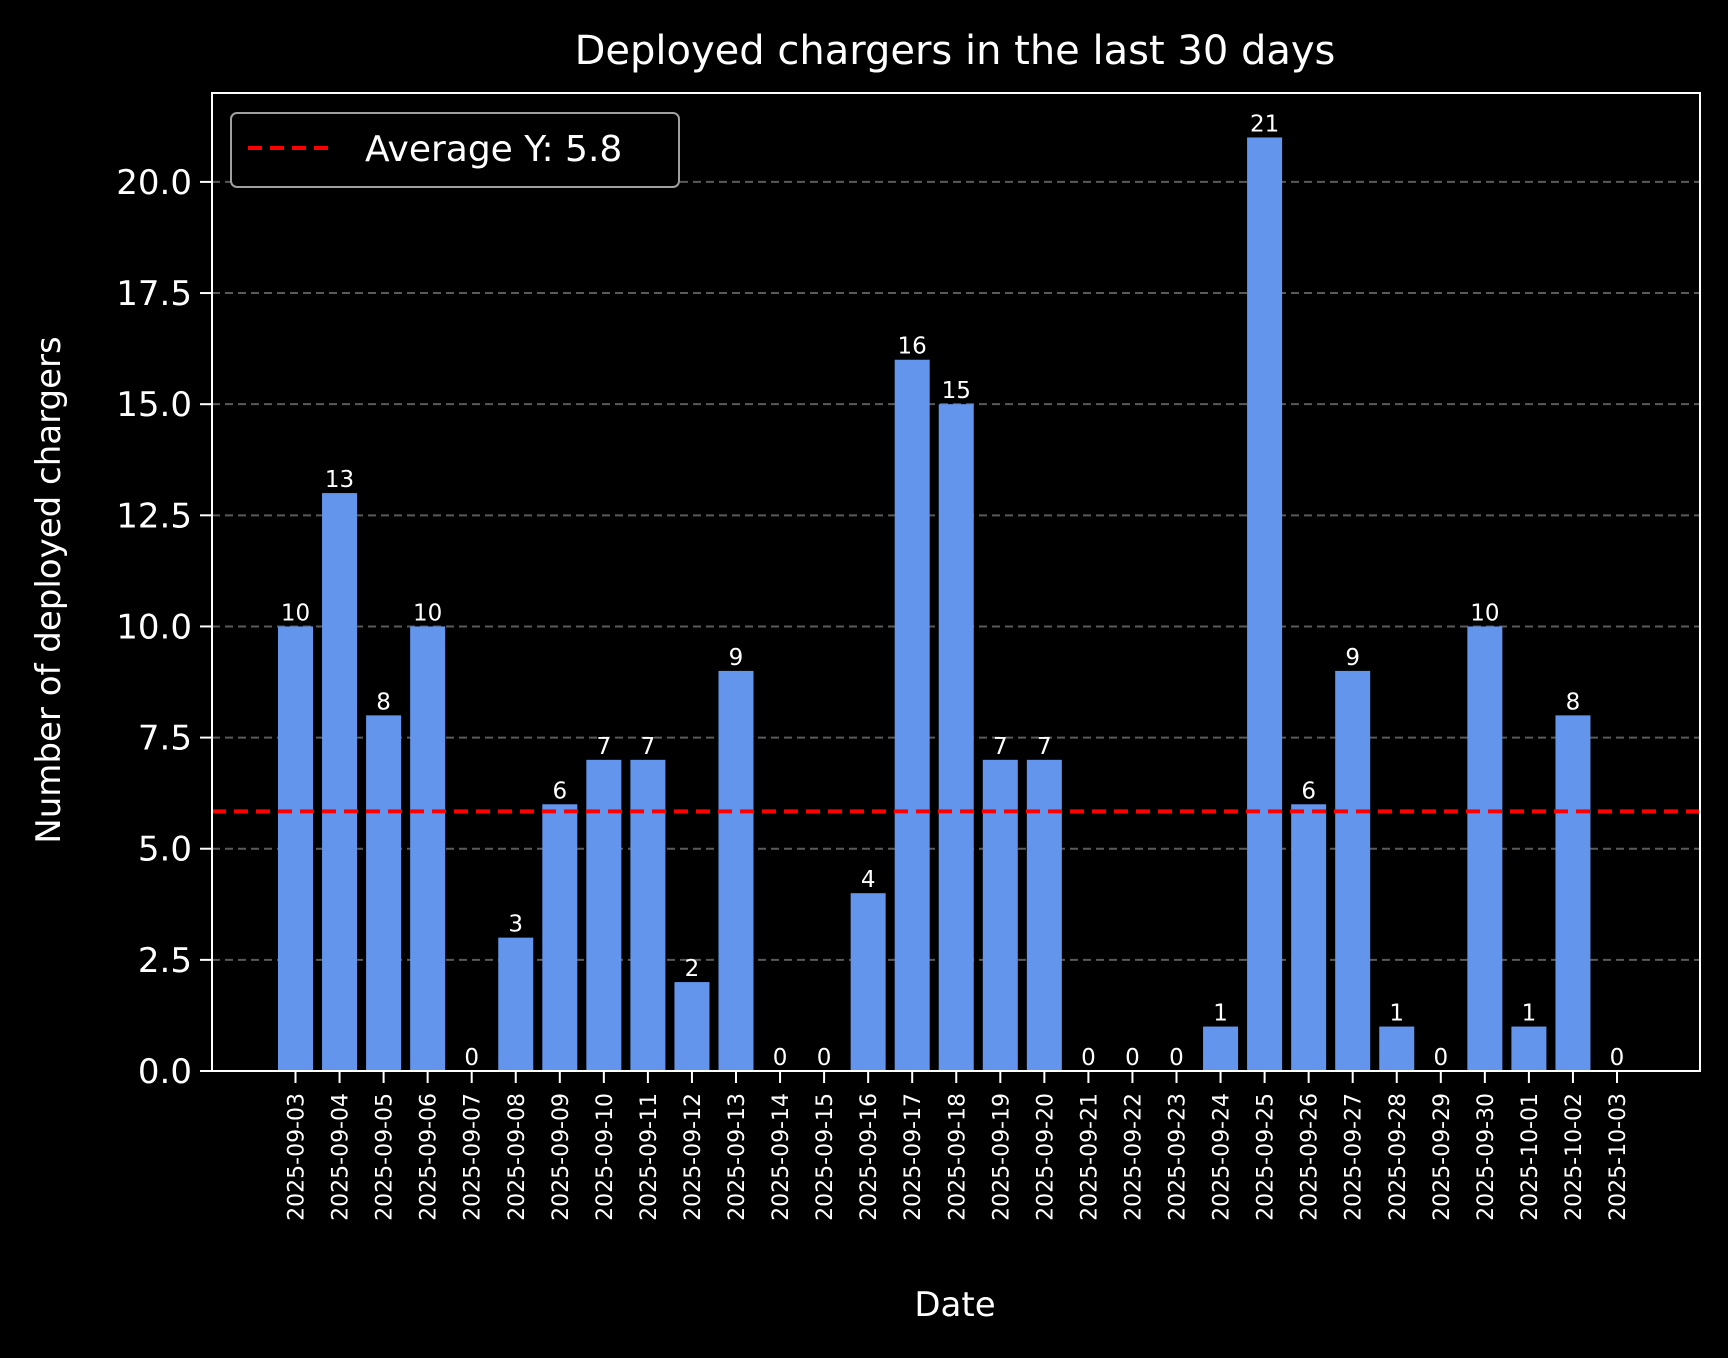 The height and width of the screenshot is (1358, 1728). What do you see at coordinates (154, 516) in the screenshot?
I see `y-tick-label: 12.5` at bounding box center [154, 516].